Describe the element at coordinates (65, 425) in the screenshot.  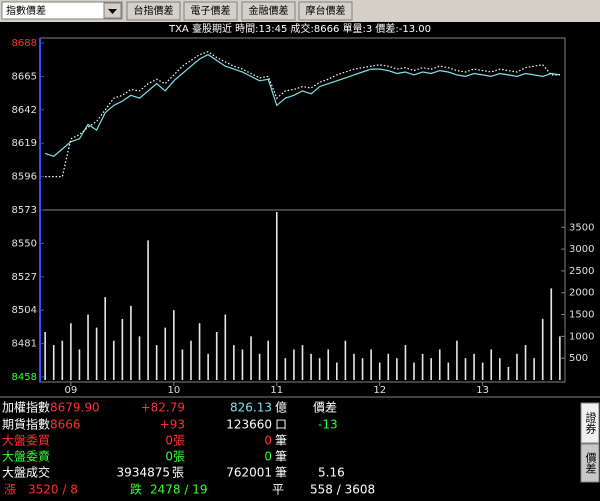
I see `value: 8666` at that location.